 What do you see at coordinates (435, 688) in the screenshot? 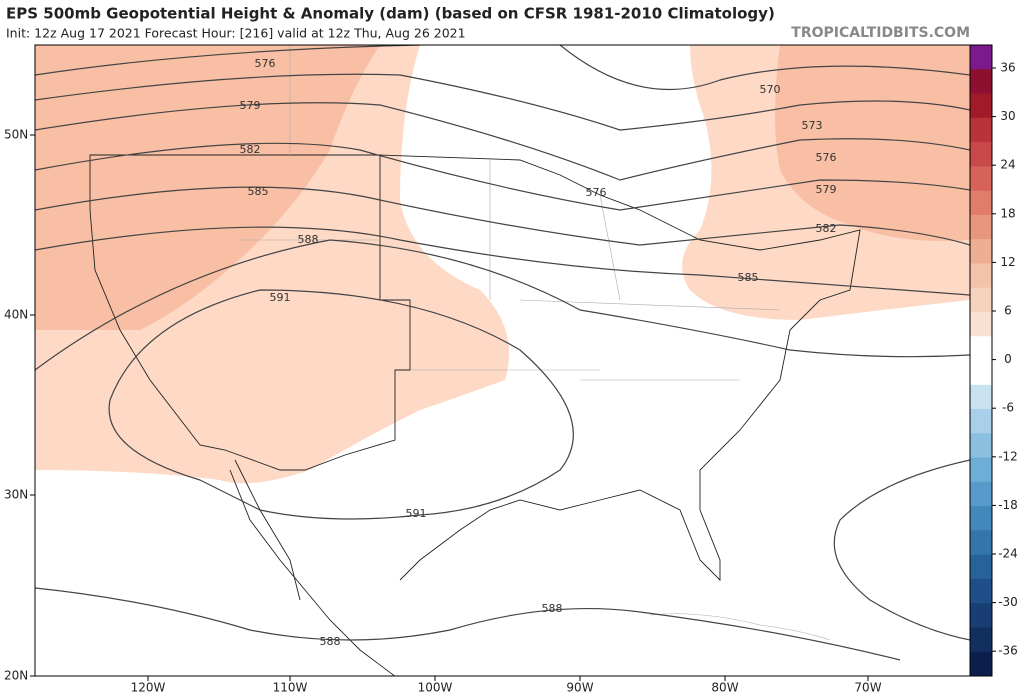
I see `lon-label: 100W` at bounding box center [435, 688].